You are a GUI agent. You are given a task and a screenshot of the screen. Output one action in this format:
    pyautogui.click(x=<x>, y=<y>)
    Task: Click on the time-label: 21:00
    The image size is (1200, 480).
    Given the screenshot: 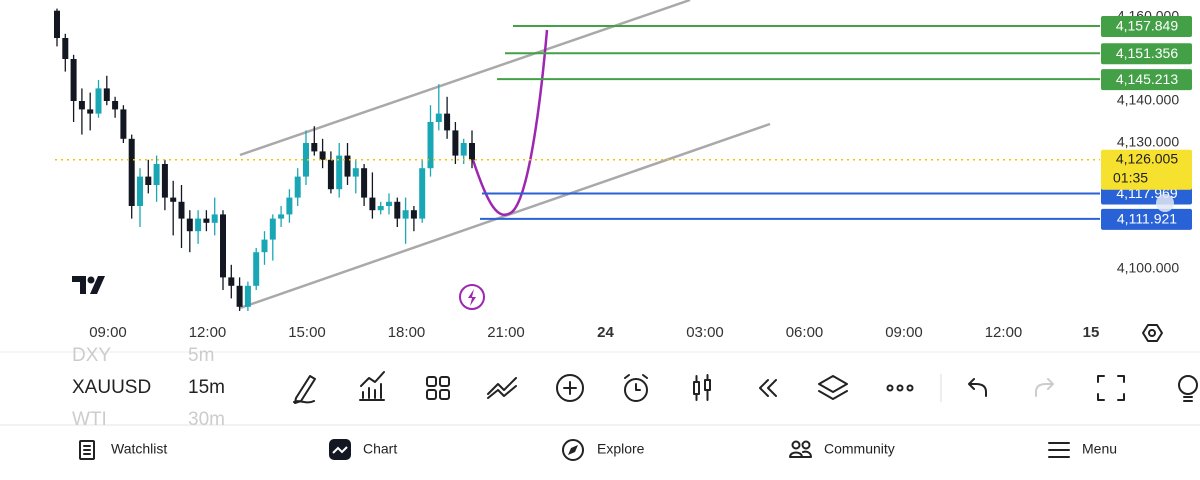 What is the action you would take?
    pyautogui.click(x=506, y=332)
    